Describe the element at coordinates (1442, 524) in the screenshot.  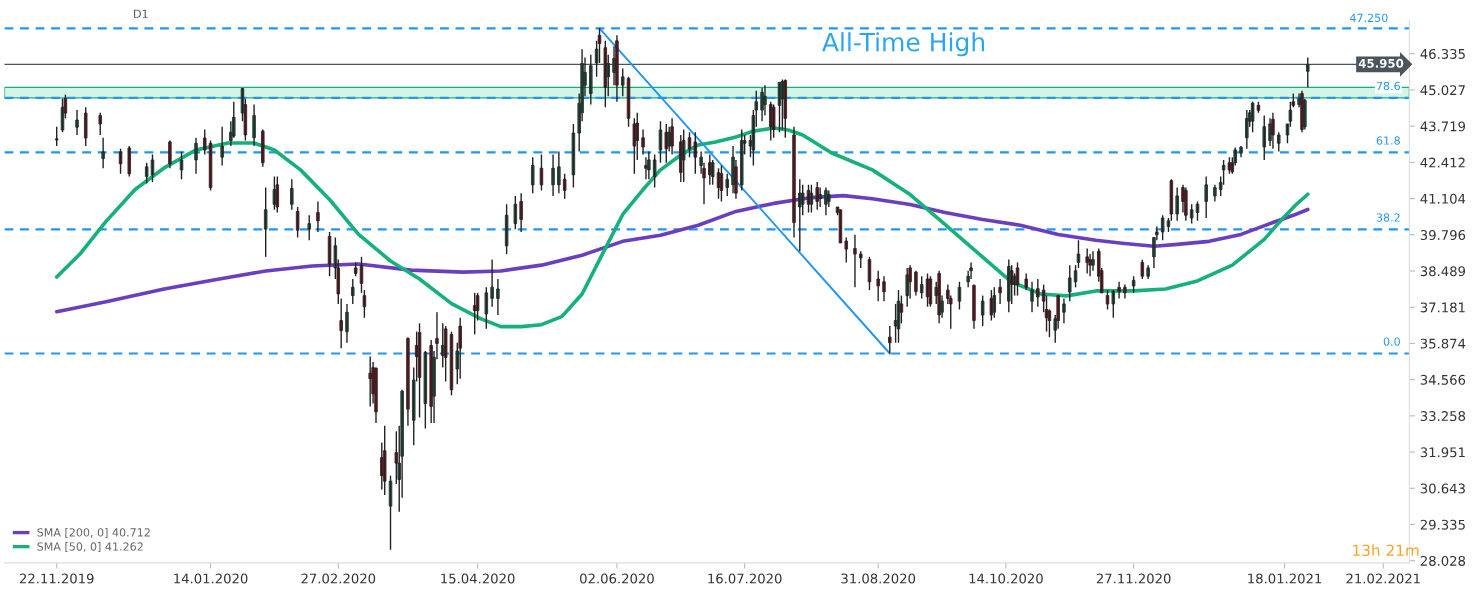
I see `y-tick-label: 29.335` at that location.